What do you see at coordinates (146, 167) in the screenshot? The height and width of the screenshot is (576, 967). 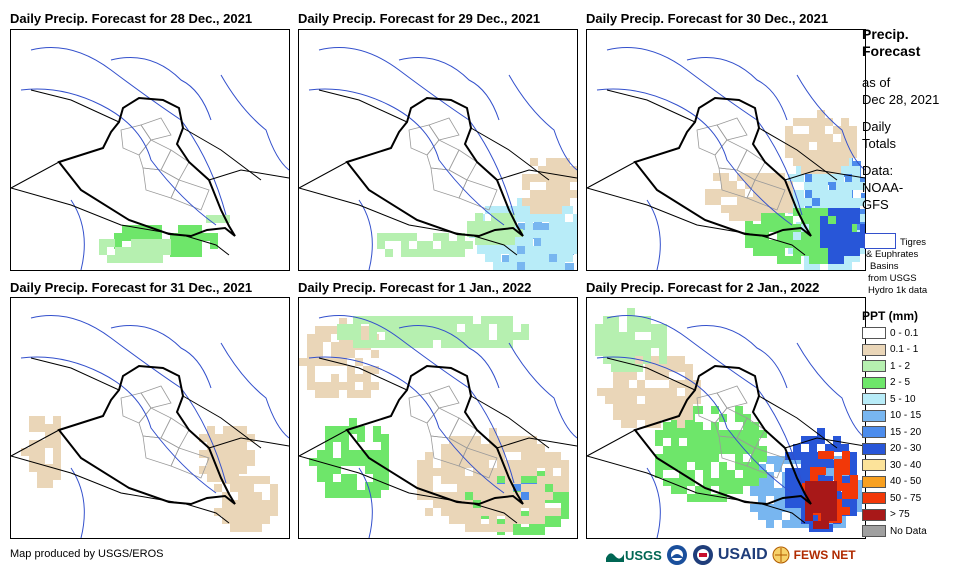 I see `iraq-border` at bounding box center [146, 167].